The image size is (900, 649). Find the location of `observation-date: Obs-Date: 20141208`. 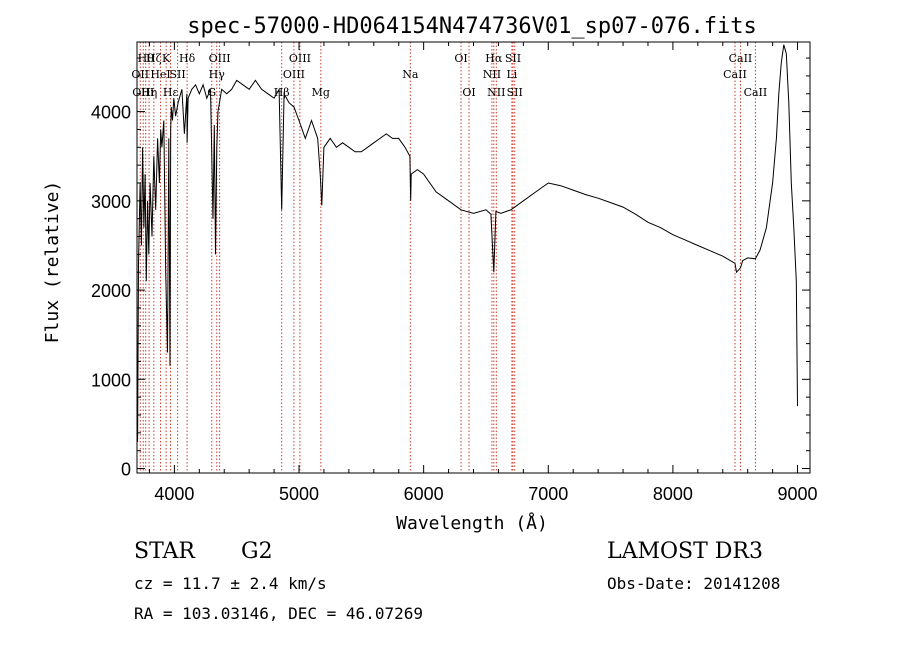

observation-date: Obs-Date: 20141208 is located at coordinates (694, 583).